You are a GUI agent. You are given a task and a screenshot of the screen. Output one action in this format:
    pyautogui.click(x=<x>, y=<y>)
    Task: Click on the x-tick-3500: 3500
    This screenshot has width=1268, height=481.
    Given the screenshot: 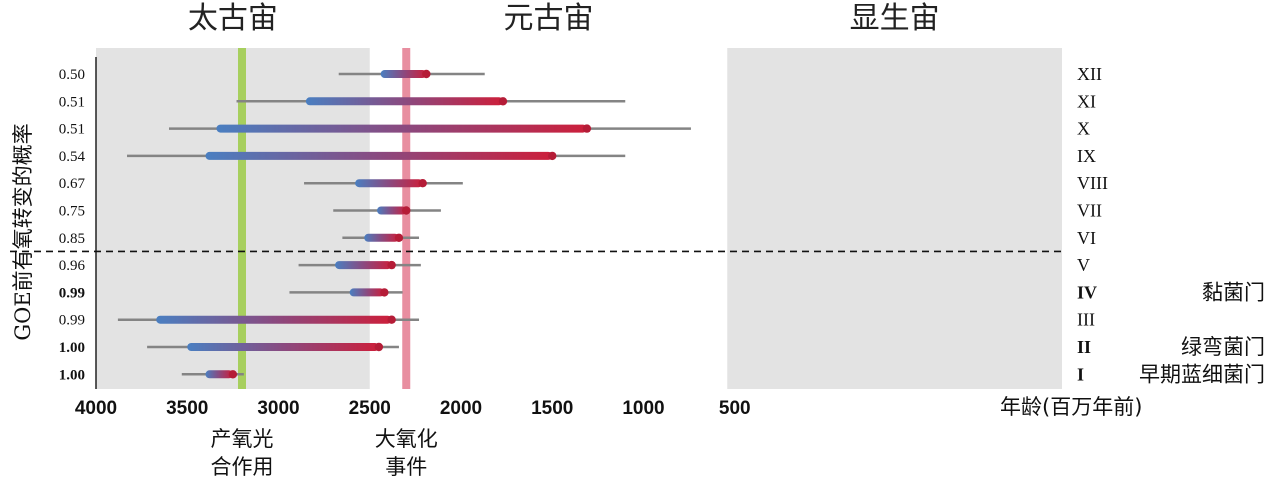 What is the action you would take?
    pyautogui.click(x=187, y=408)
    